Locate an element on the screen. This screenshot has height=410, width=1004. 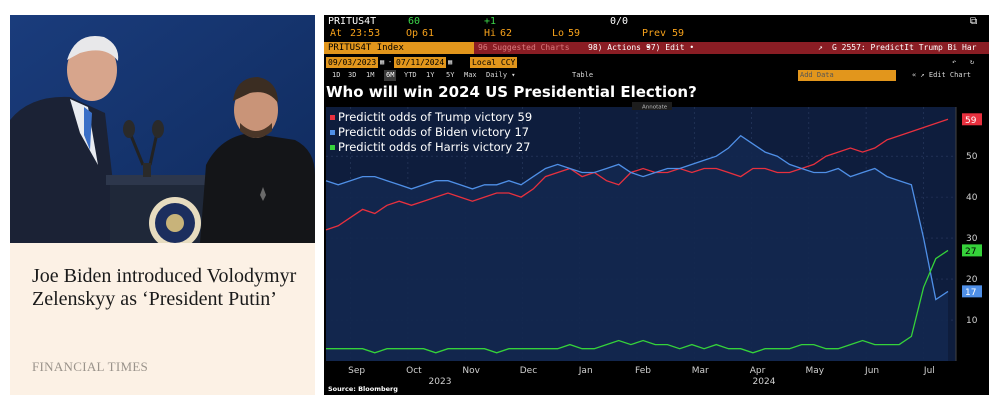
y-tick-label: 40 is located at coordinates (972, 198).